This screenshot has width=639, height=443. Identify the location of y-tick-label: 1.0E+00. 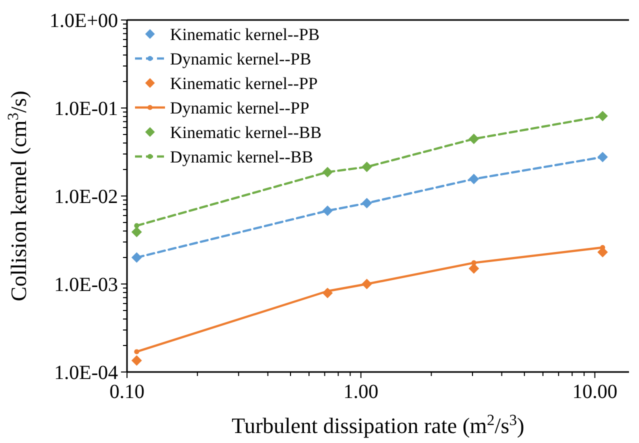
(84, 21).